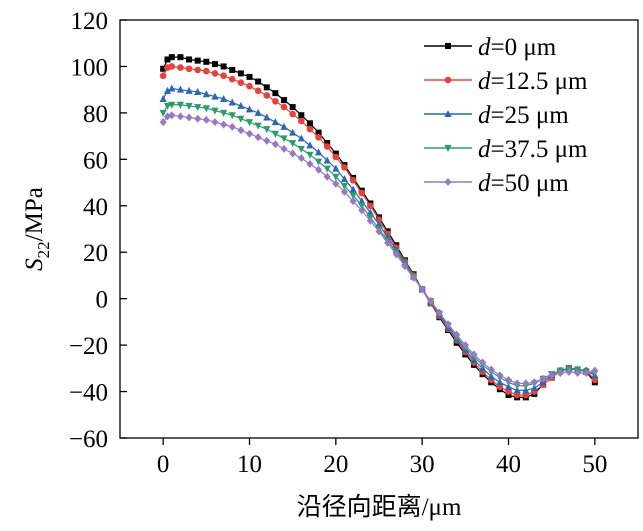 Image resolution: width=643 pixels, height=531 pixels. I want to click on x-tick-label: 0, so click(163, 464).